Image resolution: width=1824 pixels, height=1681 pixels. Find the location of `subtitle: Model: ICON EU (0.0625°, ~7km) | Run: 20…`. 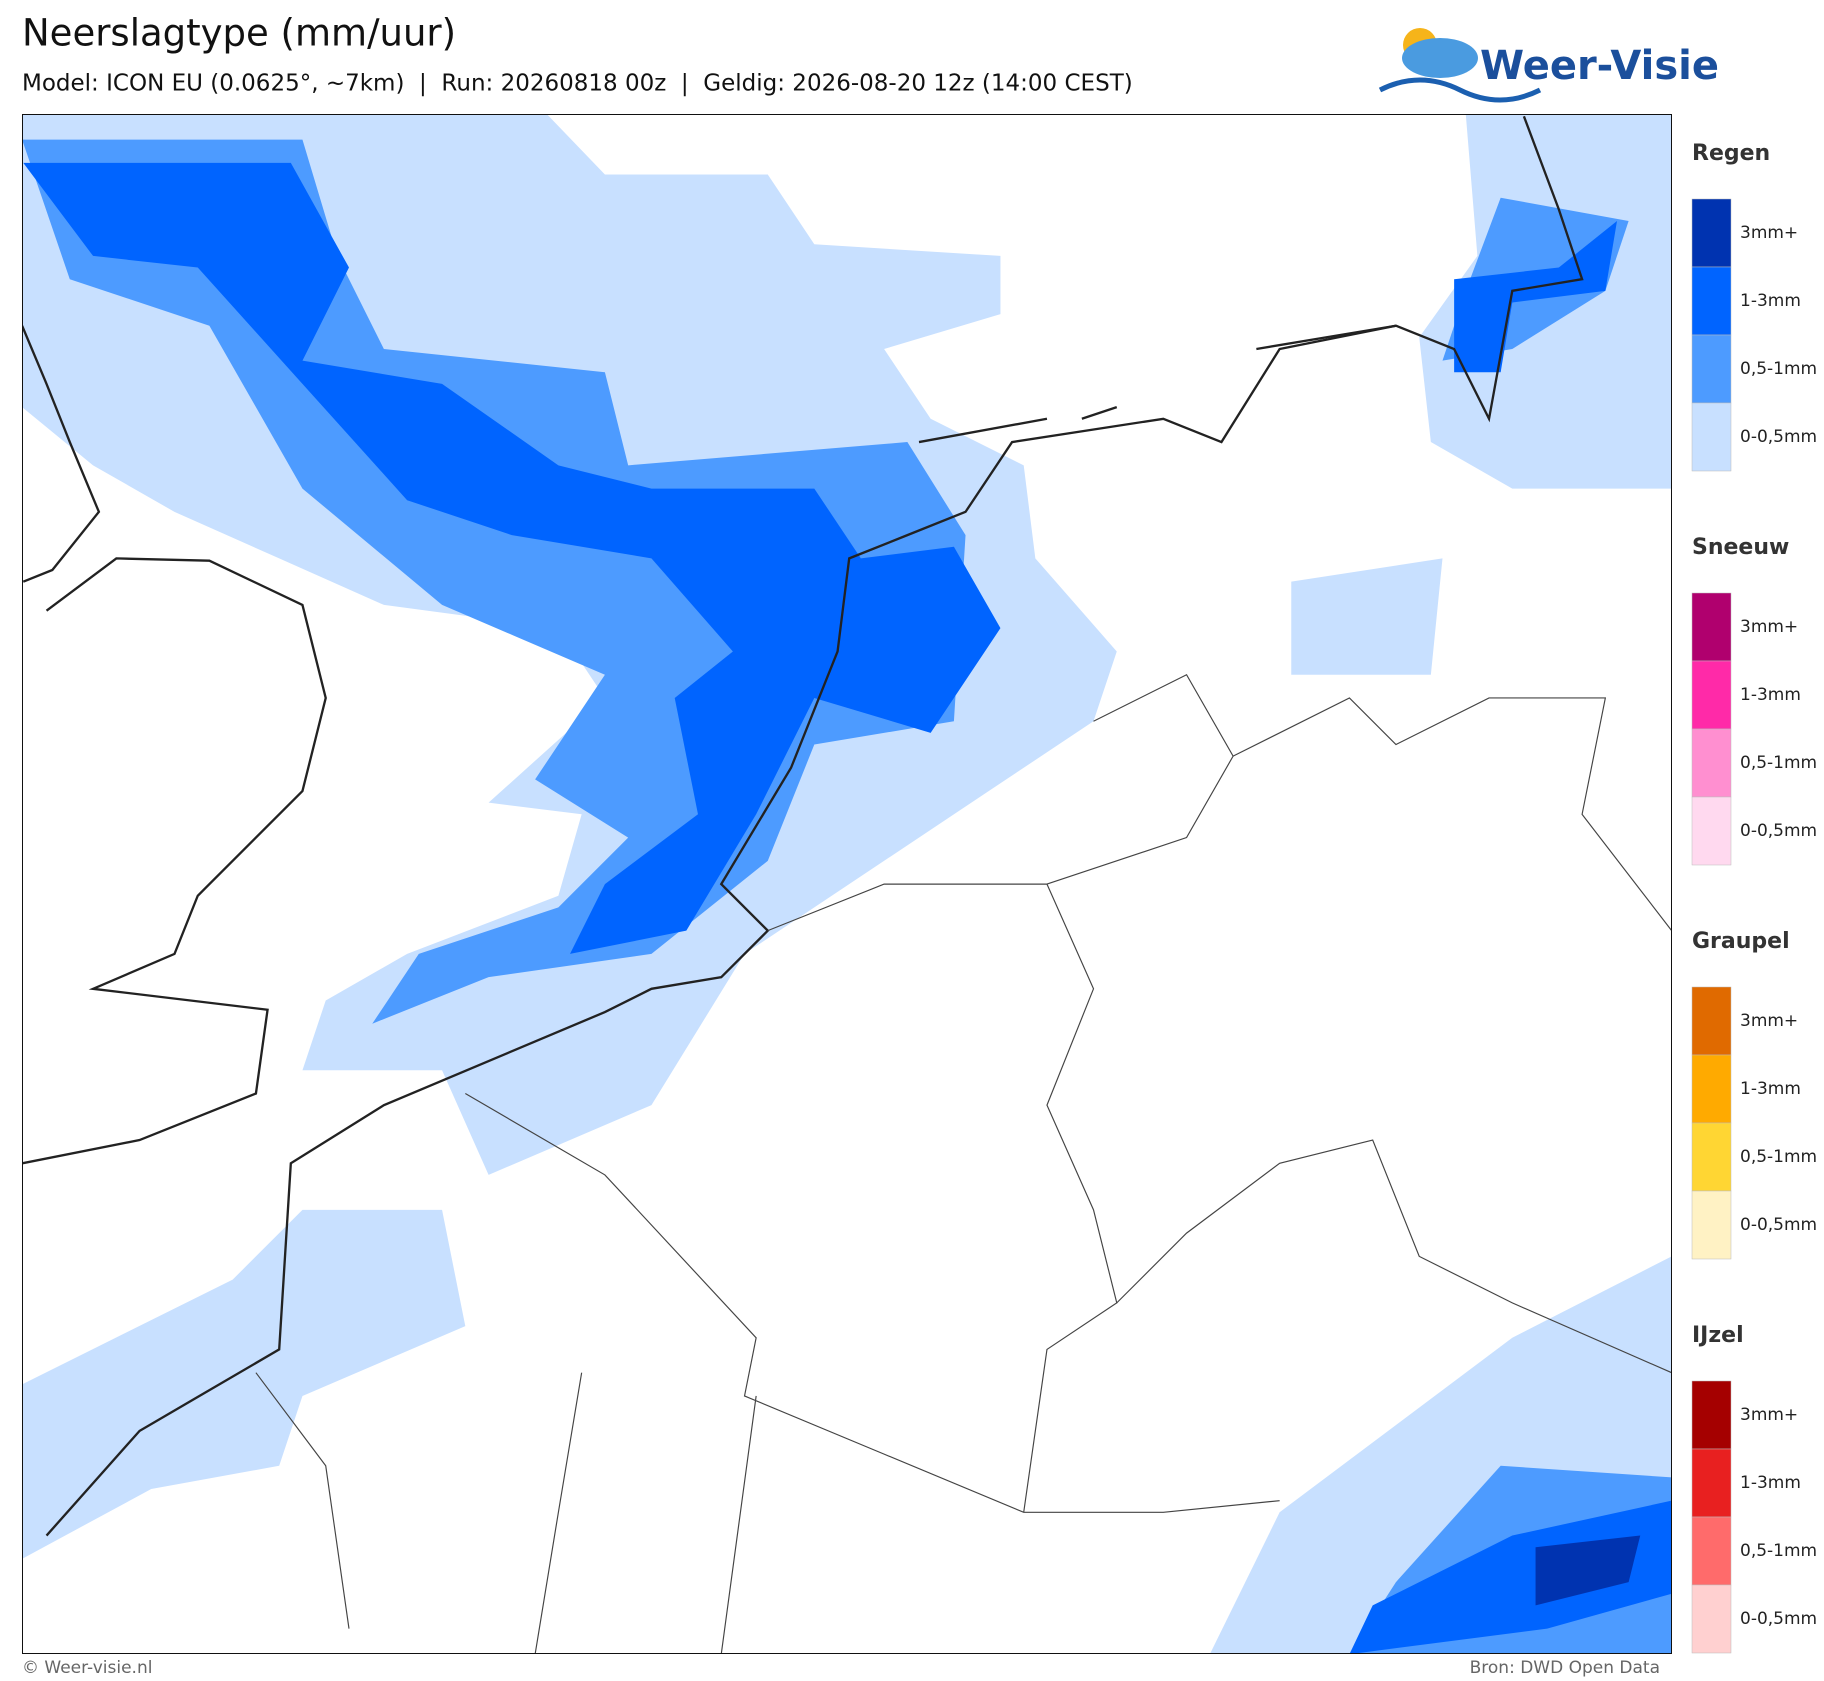

subtitle: Model: ICON EU (0.0625°, ~7km) | Run: 20… is located at coordinates (577, 84).